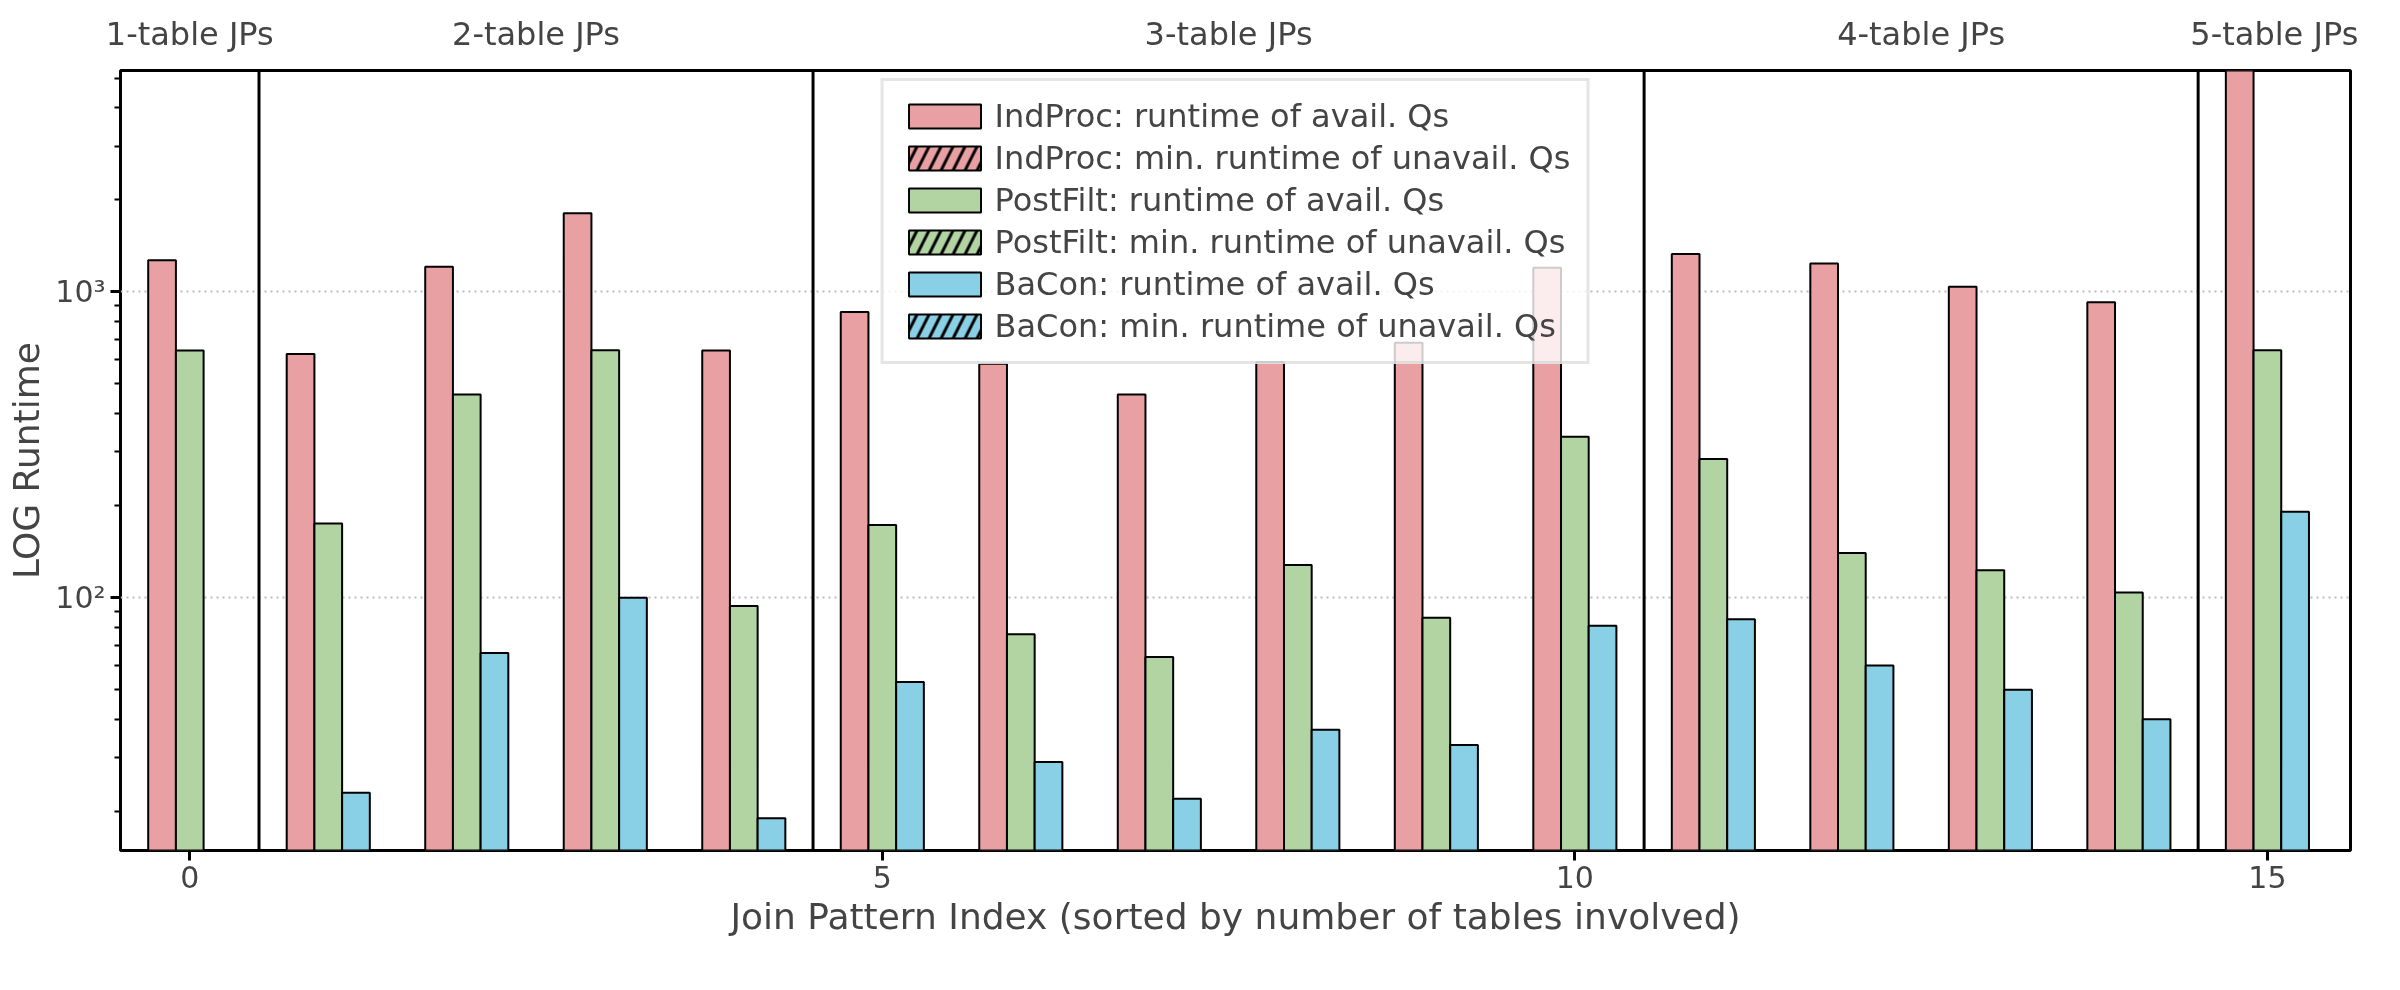 The image size is (2400, 990). Describe the element at coordinates (80, 598) in the screenshot. I see `y-tick-label: 10²` at that location.